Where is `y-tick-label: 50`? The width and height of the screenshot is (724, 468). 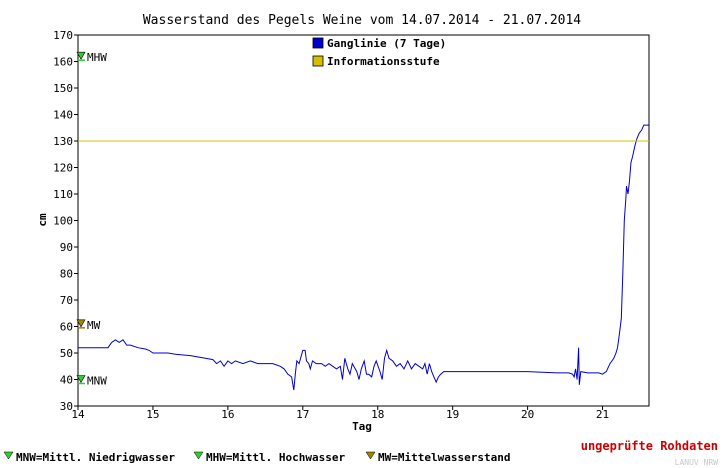
y-tick-label: 50 is located at coordinates (66, 353).